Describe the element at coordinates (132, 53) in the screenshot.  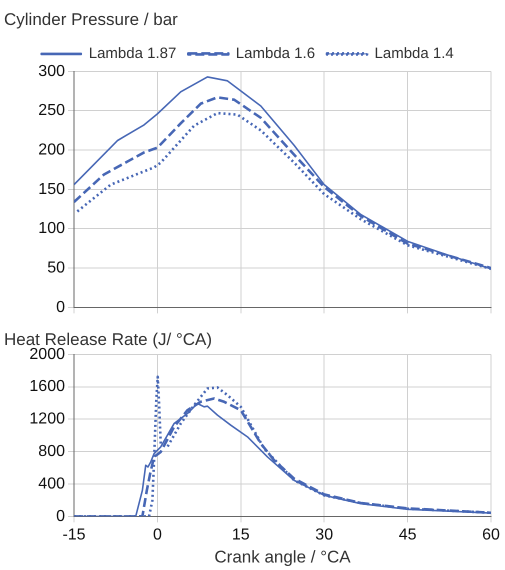
I see `legend-label: Lambda 1.87` at that location.